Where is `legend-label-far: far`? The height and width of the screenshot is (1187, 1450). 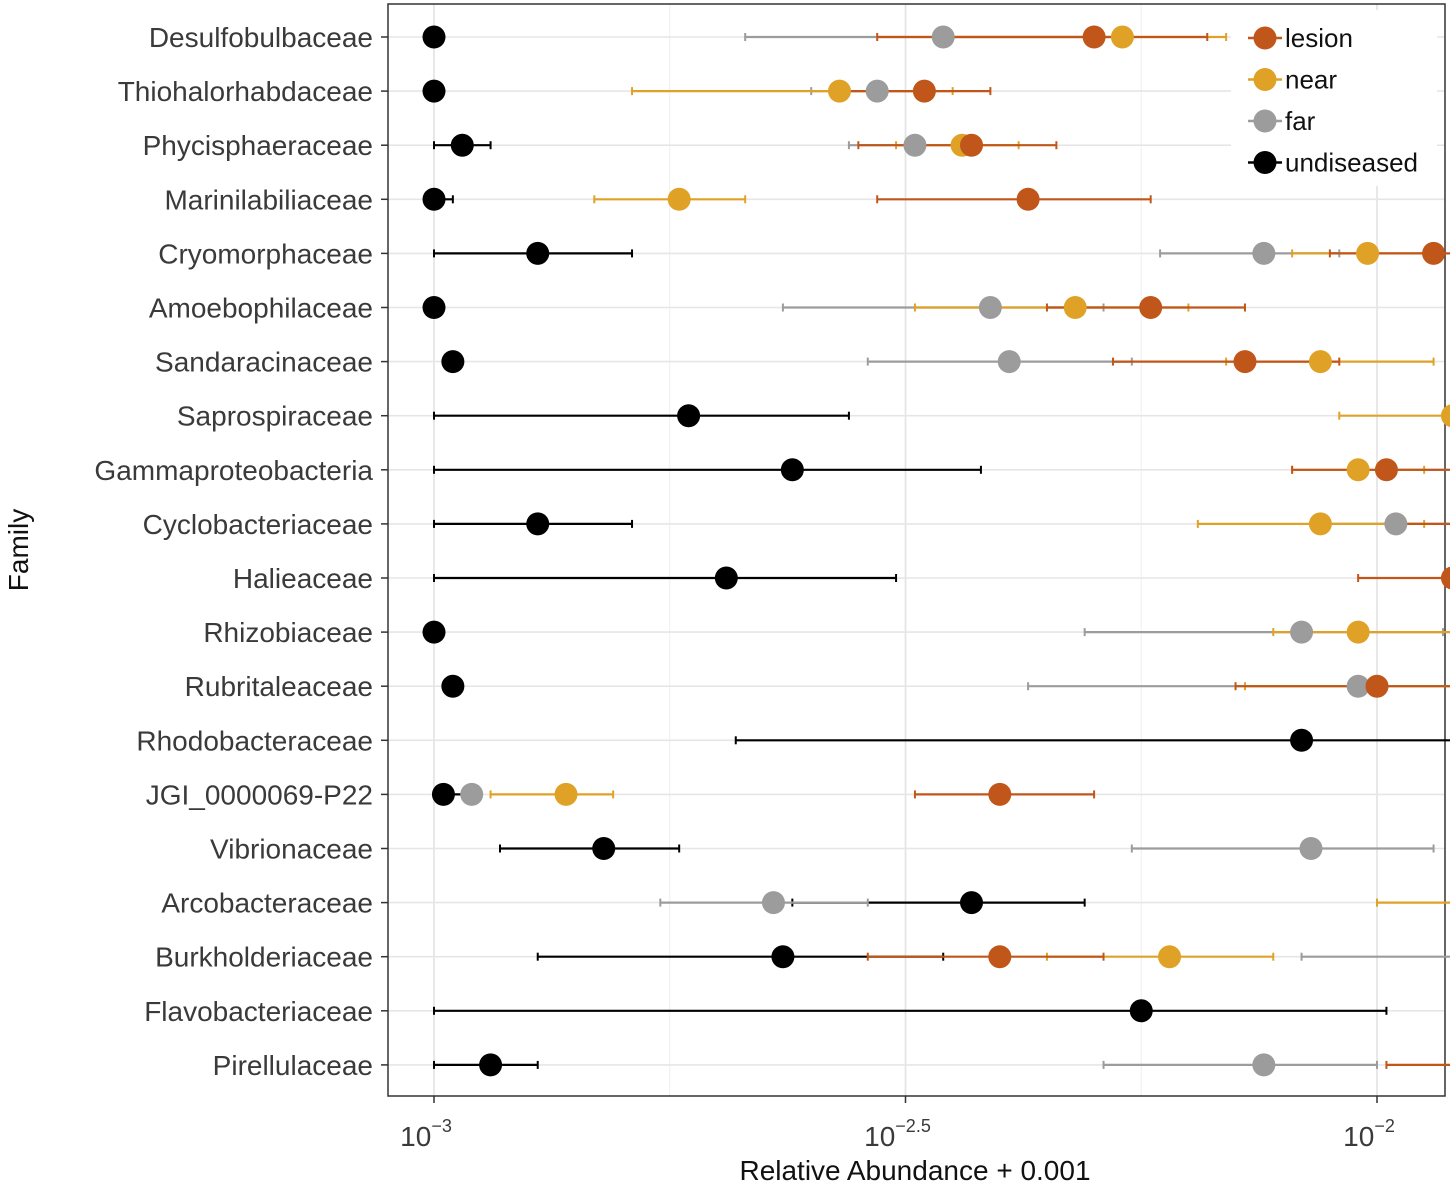
legend-label-far: far is located at coordinates (1300, 121).